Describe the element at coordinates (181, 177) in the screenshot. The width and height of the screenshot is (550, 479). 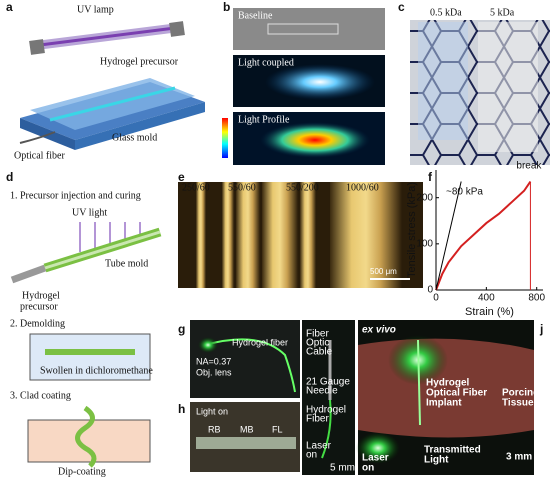
I see `panel-label: e` at that location.